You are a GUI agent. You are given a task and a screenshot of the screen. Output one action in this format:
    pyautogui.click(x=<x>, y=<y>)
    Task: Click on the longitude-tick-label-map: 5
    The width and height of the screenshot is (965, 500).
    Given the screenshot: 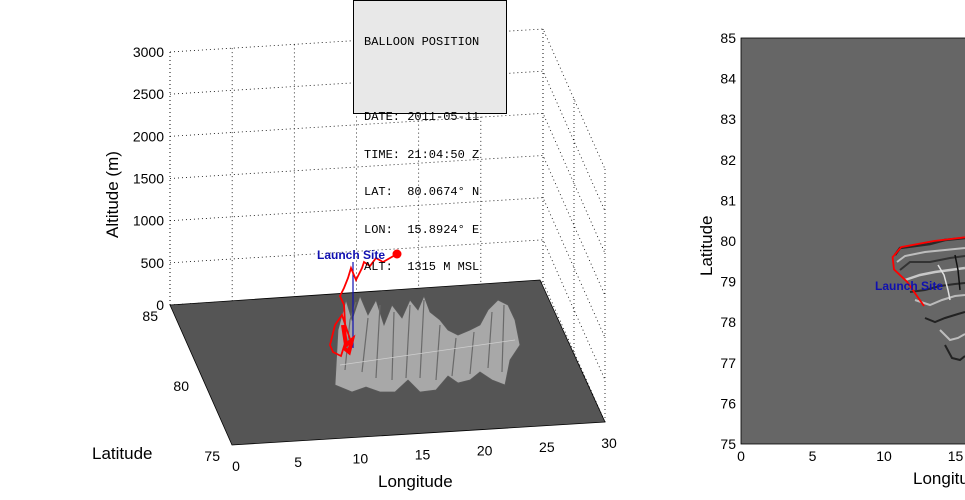 What is the action you would take?
    pyautogui.click(x=813, y=456)
    